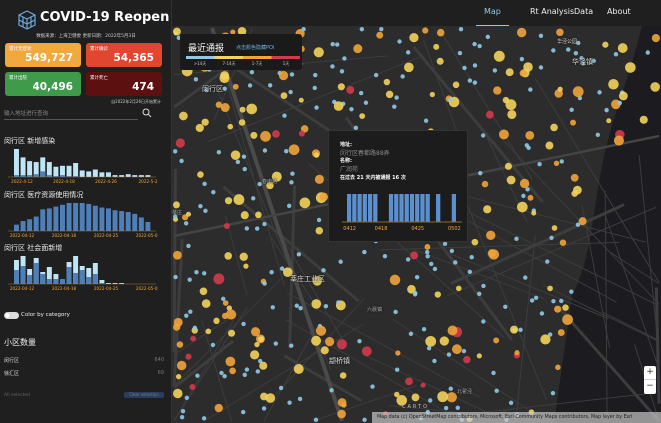  What do you see at coordinates (243, 57) in the screenshot?
I see `legend-color-bar` at bounding box center [243, 57].